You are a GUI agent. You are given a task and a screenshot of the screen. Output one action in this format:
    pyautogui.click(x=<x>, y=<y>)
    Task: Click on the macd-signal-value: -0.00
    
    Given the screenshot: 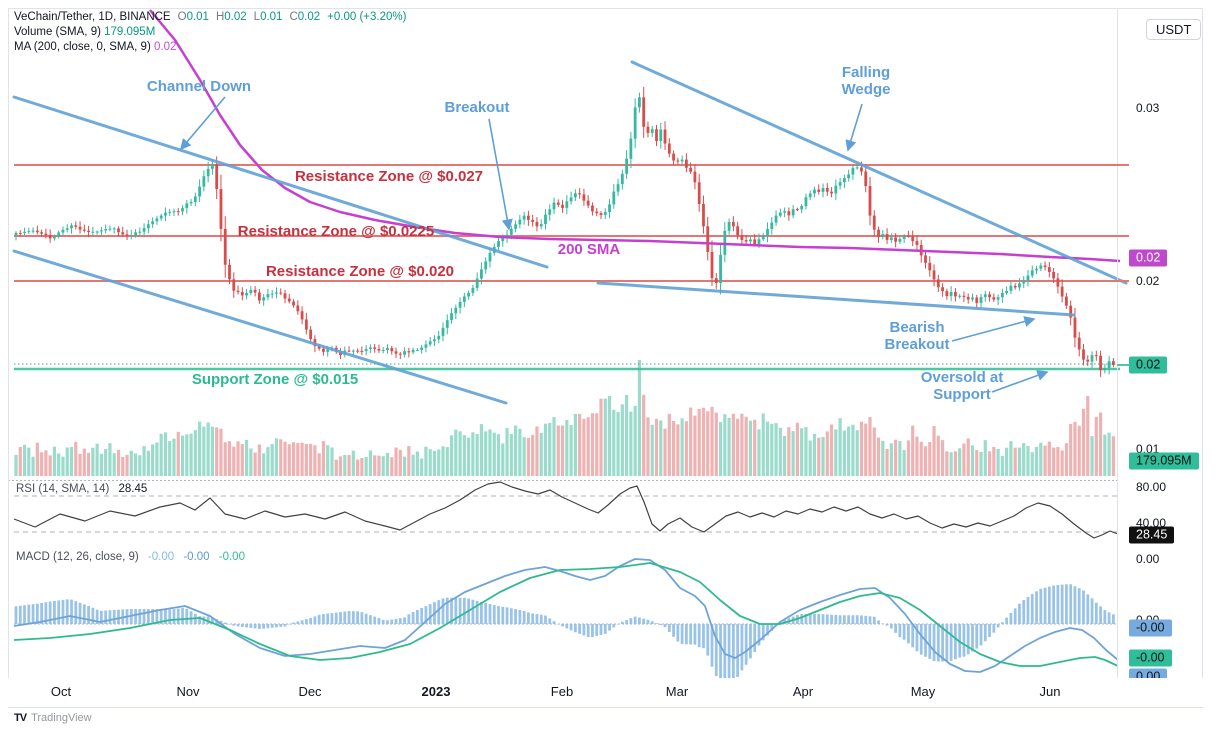 What is the action you would take?
    pyautogui.click(x=231, y=557)
    